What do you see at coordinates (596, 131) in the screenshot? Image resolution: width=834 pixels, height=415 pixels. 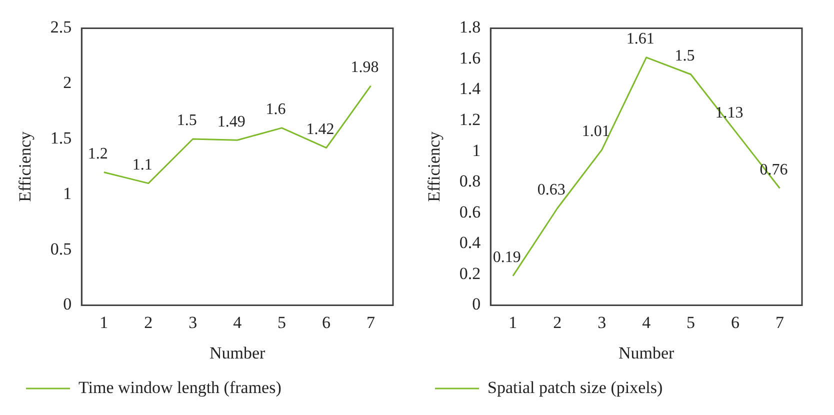 I see `data-label: 1.01` at bounding box center [596, 131].